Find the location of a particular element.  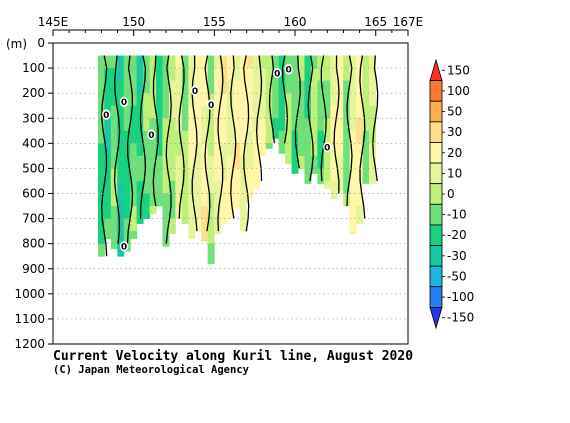

x-tick-label: 155 is located at coordinates (214, 22).